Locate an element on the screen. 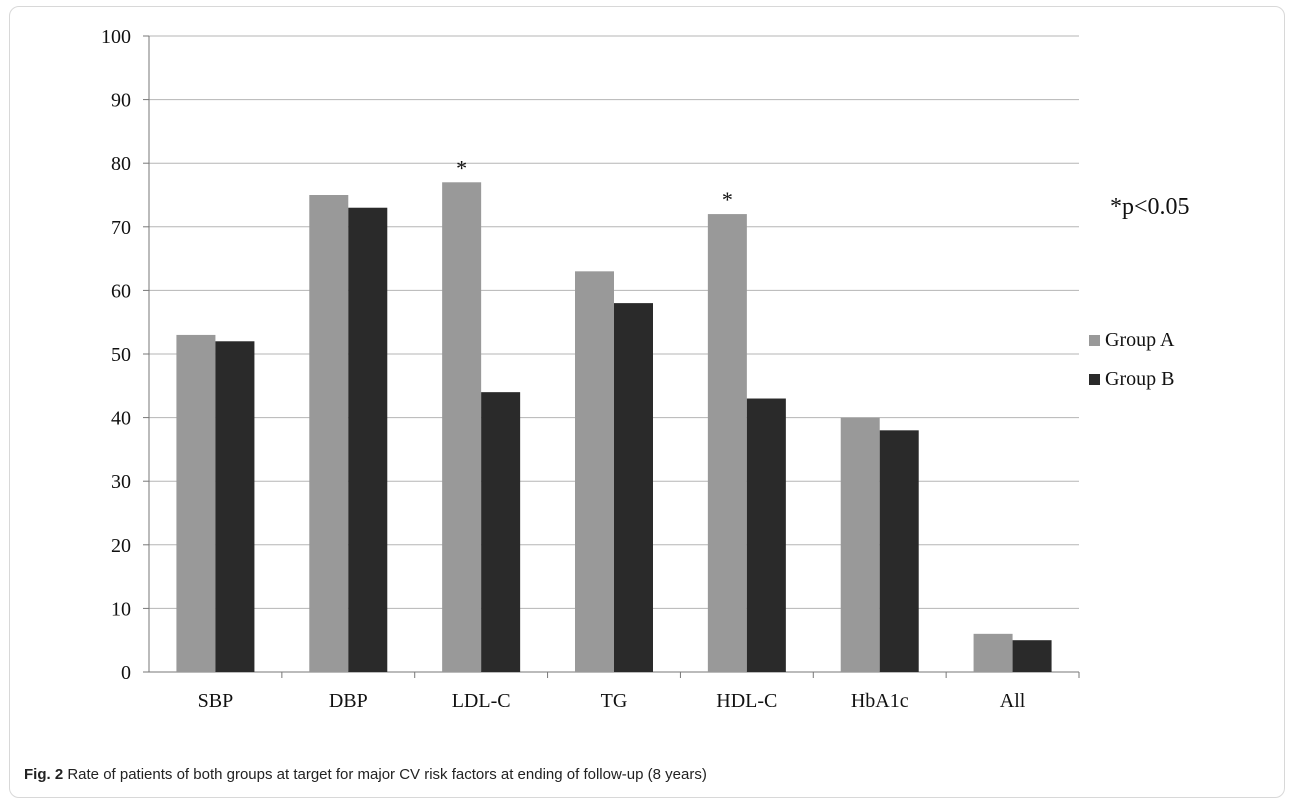 This screenshot has height=807, width=1296. x-tick-label-tg: TG is located at coordinates (614, 701).